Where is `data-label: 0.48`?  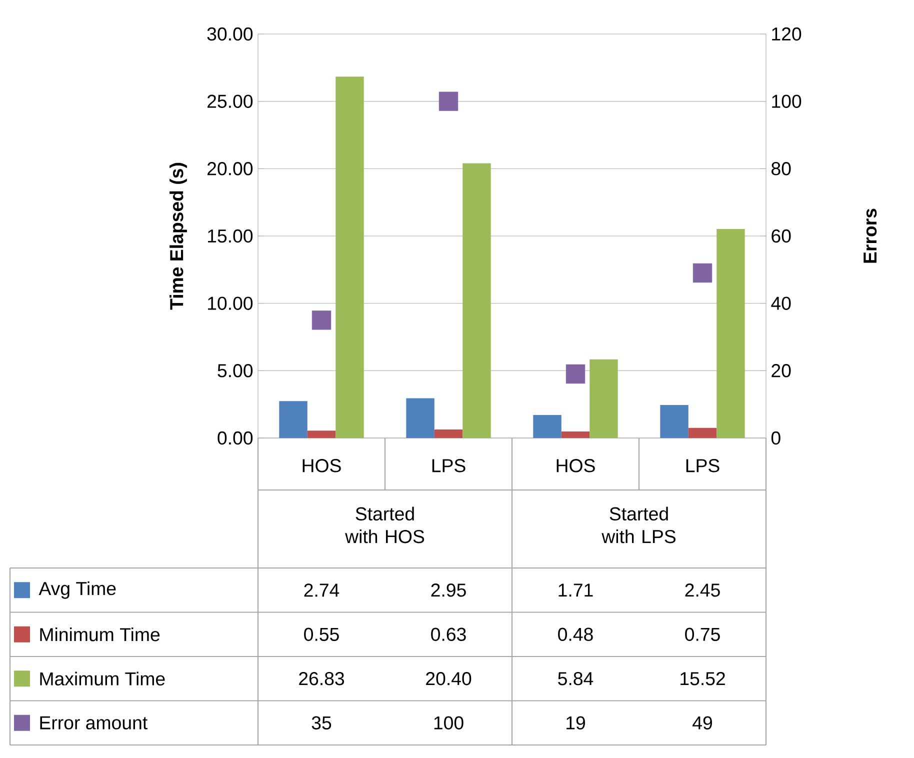
data-label: 0.48 is located at coordinates (575, 634).